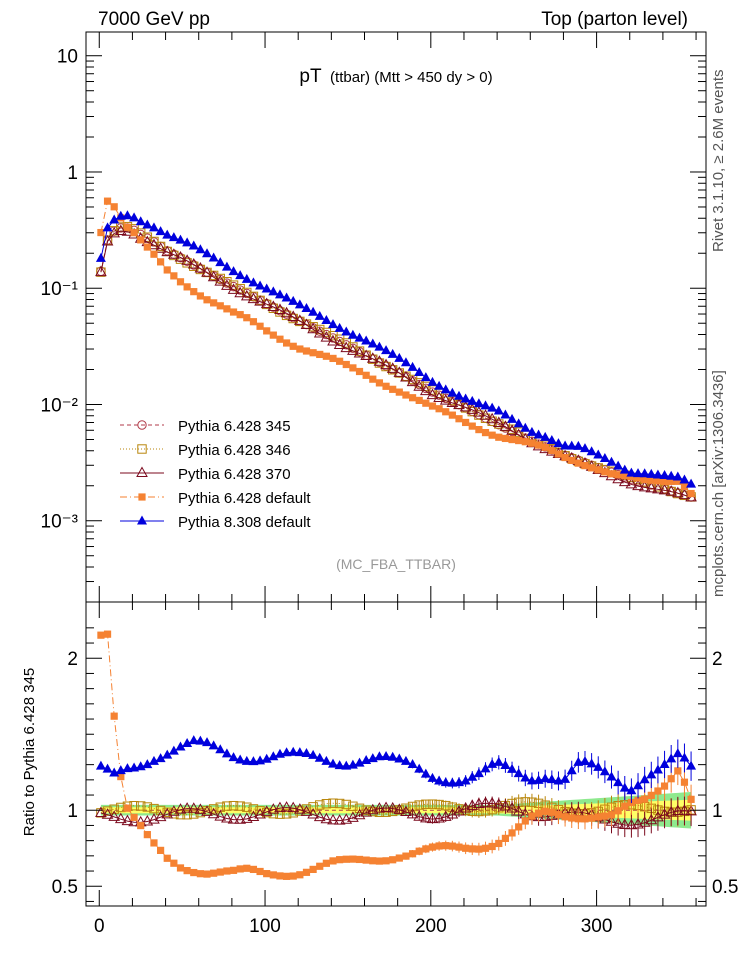 The width and height of the screenshot is (746, 972). Describe the element at coordinates (310, 76) in the screenshot. I see `plot-title-main: pT` at that location.